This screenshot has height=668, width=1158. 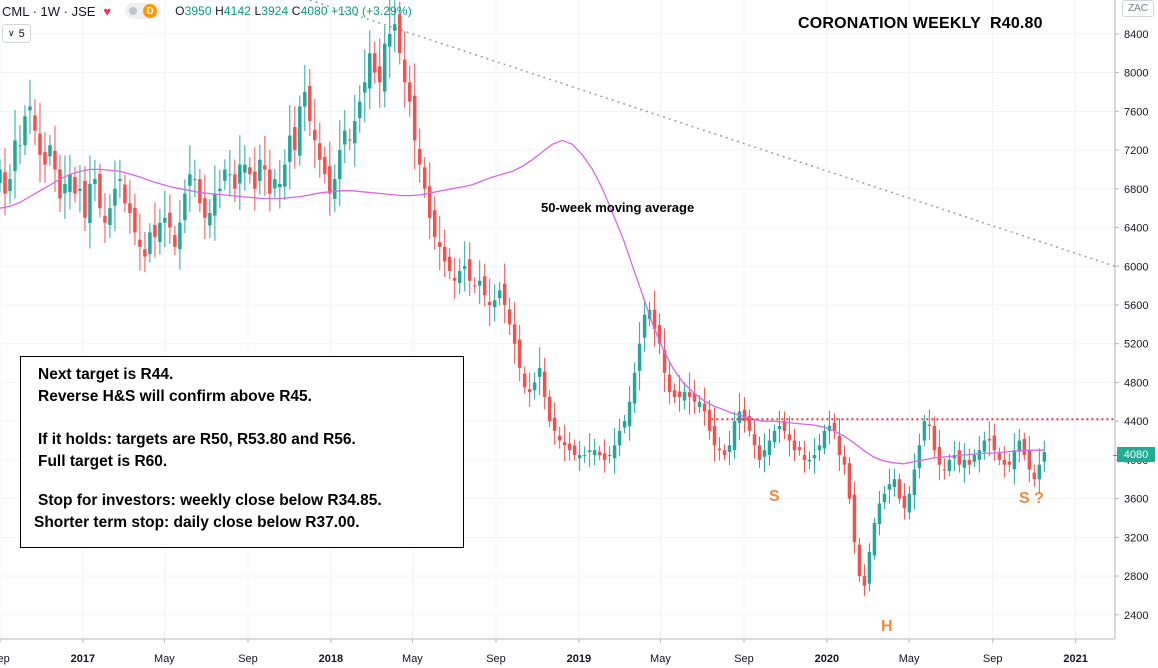 I want to click on open-value: 3950, so click(x=198, y=11).